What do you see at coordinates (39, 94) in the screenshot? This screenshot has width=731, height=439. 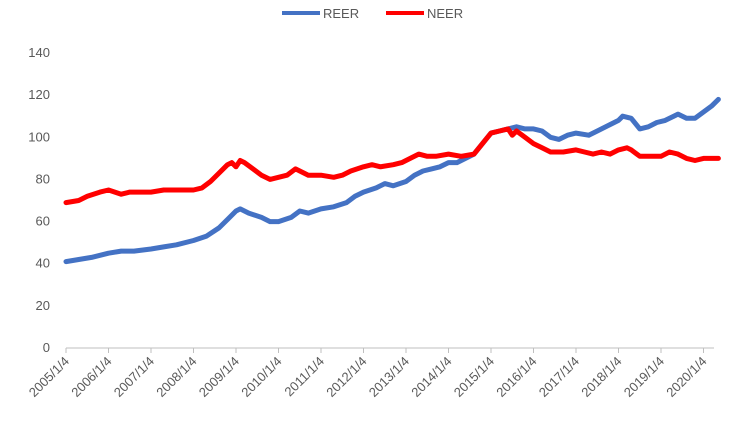 I see `y-tick-label: 120` at bounding box center [39, 94].